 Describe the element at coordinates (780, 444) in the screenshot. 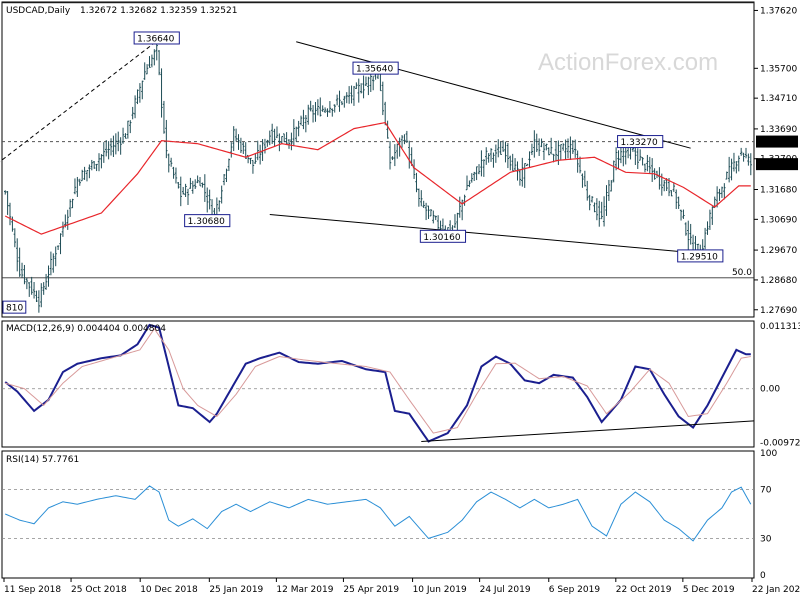

I see `macd-y-tick-label: -0.009729` at that location.